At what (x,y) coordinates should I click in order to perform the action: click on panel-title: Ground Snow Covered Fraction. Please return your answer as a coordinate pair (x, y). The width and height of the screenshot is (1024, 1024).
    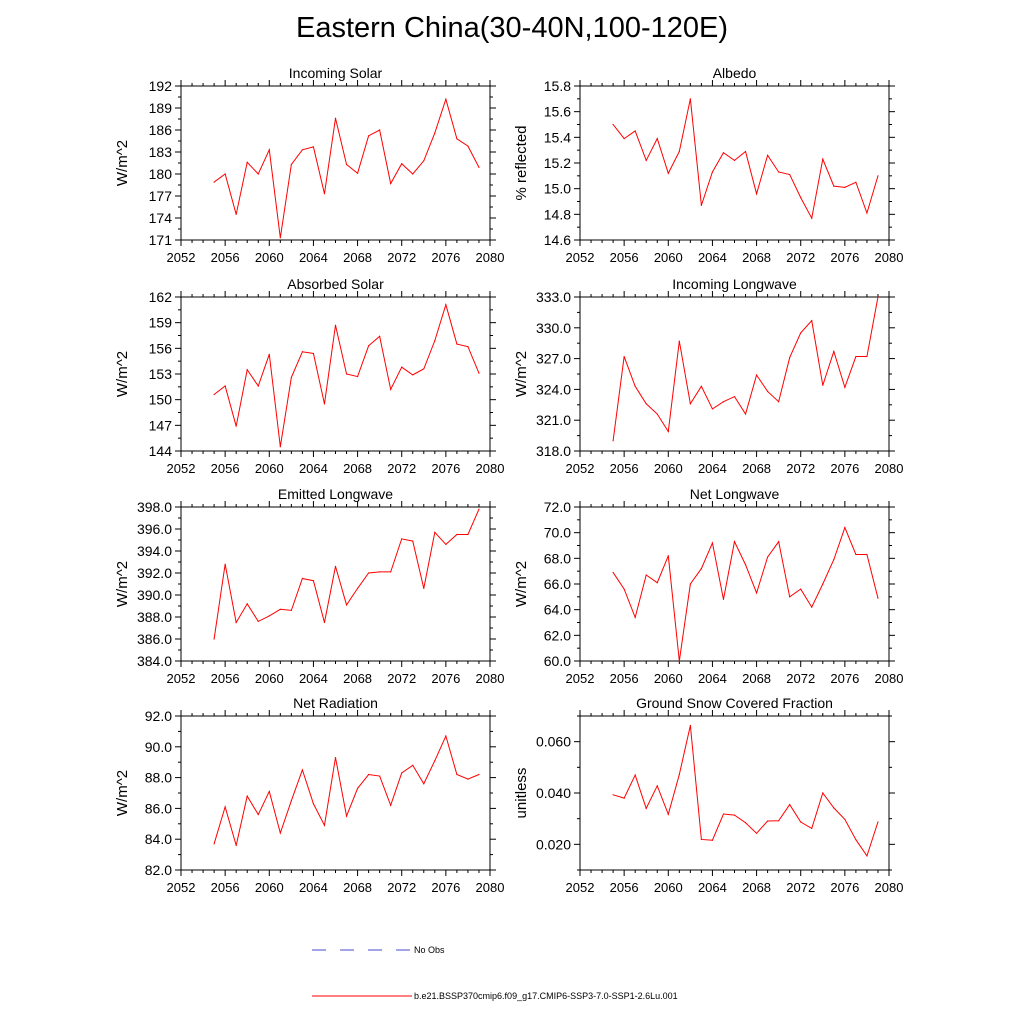
    Looking at the image, I should click on (734, 703).